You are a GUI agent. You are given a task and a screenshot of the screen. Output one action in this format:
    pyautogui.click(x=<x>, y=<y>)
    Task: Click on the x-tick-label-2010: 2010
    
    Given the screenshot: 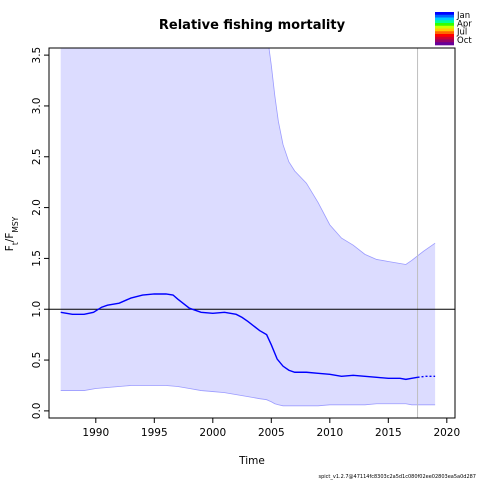 What is the action you would take?
    pyautogui.click(x=329, y=433)
    